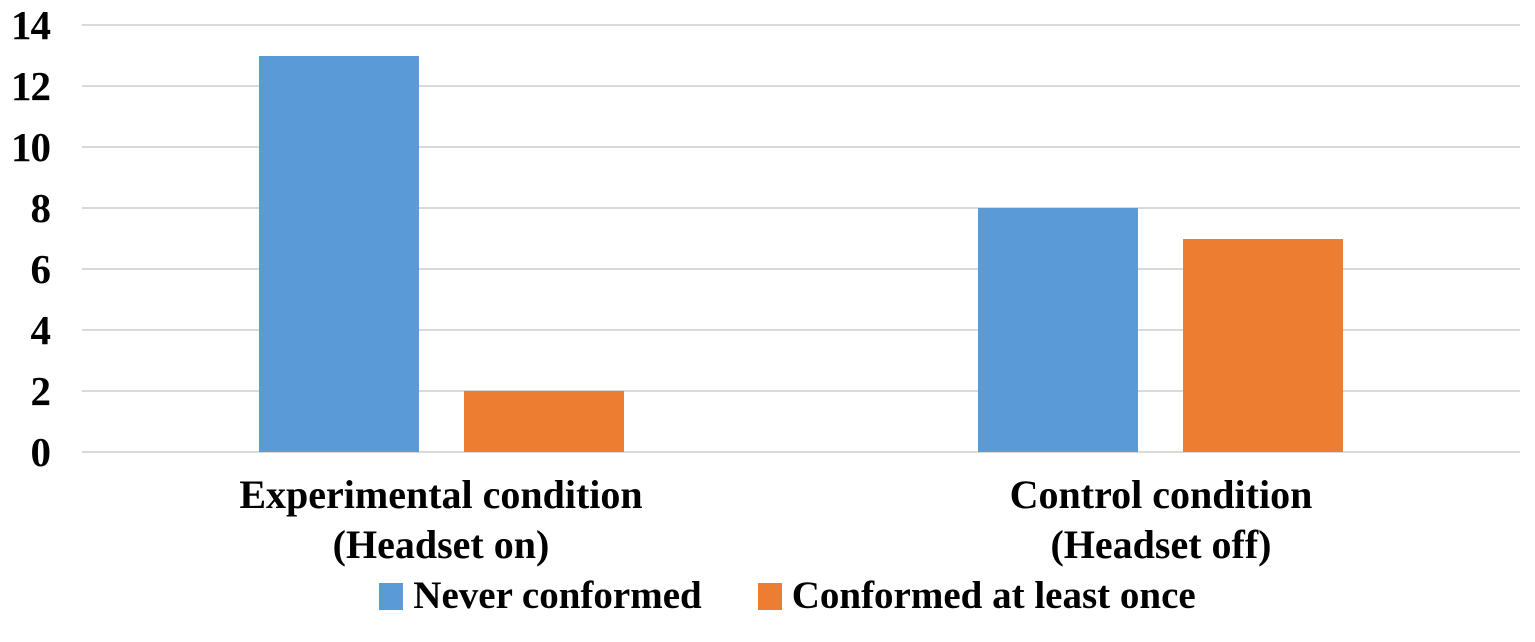 This screenshot has width=1535, height=642. I want to click on y-tick-label: 2, so click(41, 391).